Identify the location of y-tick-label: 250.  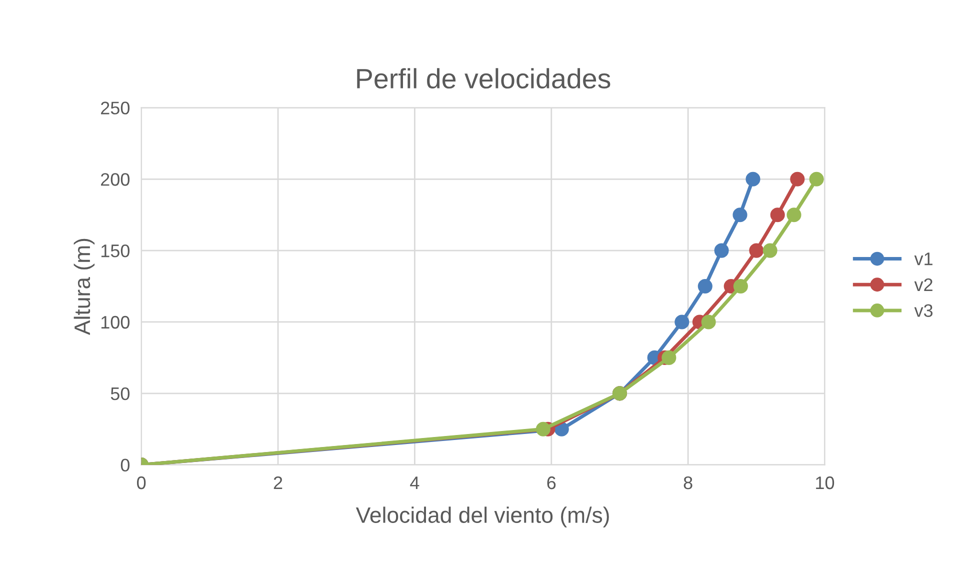
(115, 108).